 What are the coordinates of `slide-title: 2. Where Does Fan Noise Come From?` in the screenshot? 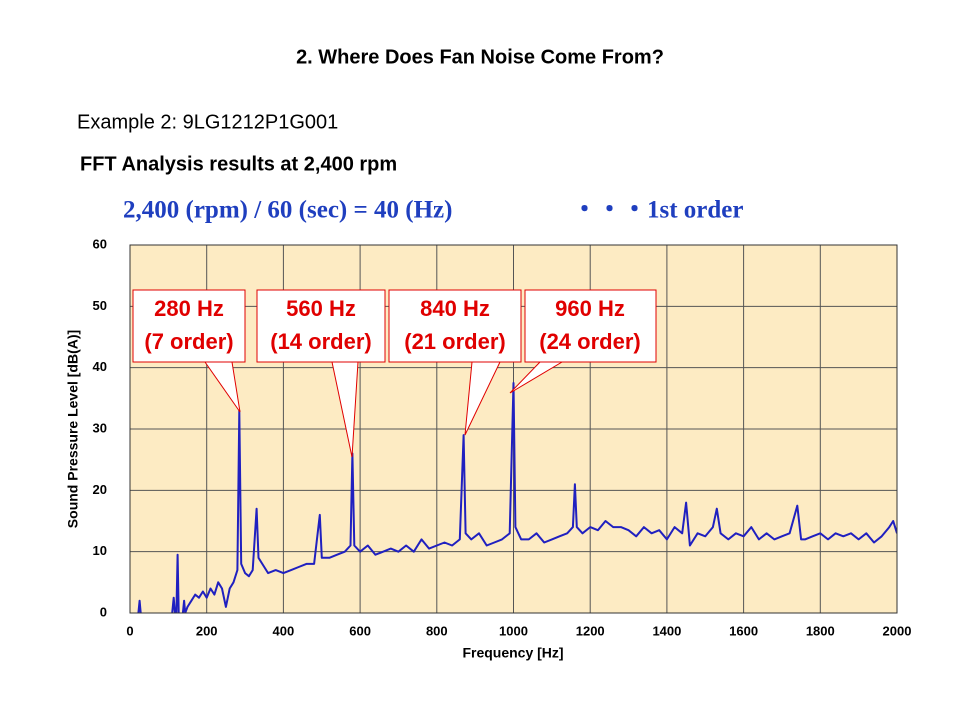 It's located at (480, 57).